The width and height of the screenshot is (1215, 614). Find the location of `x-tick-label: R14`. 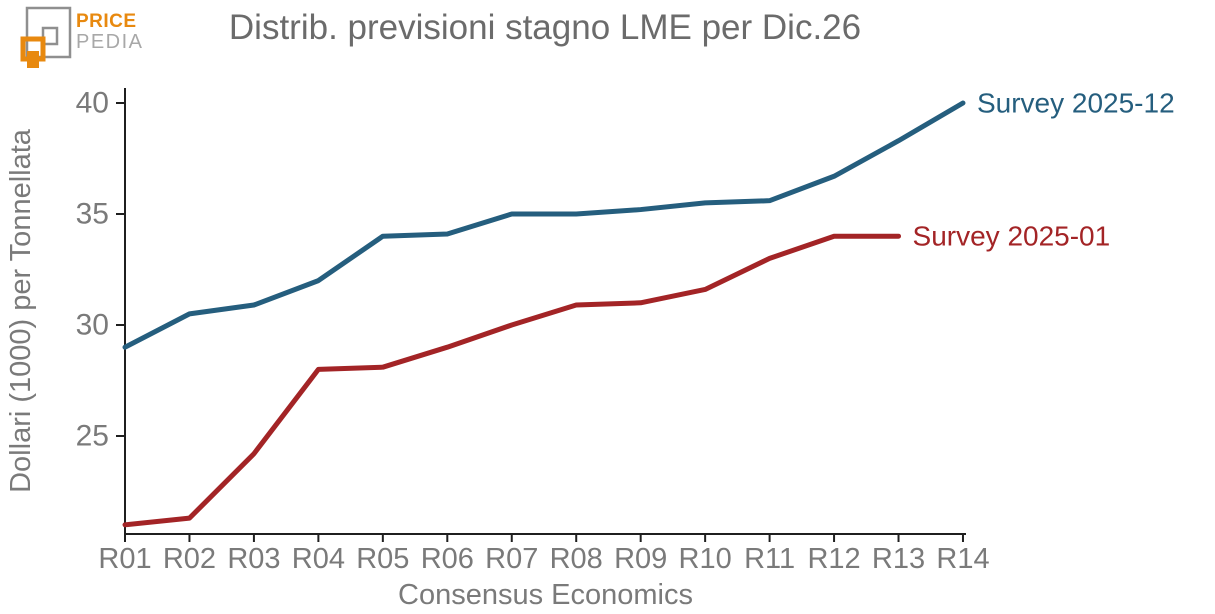

x-tick-label: R14 is located at coordinates (962, 559).